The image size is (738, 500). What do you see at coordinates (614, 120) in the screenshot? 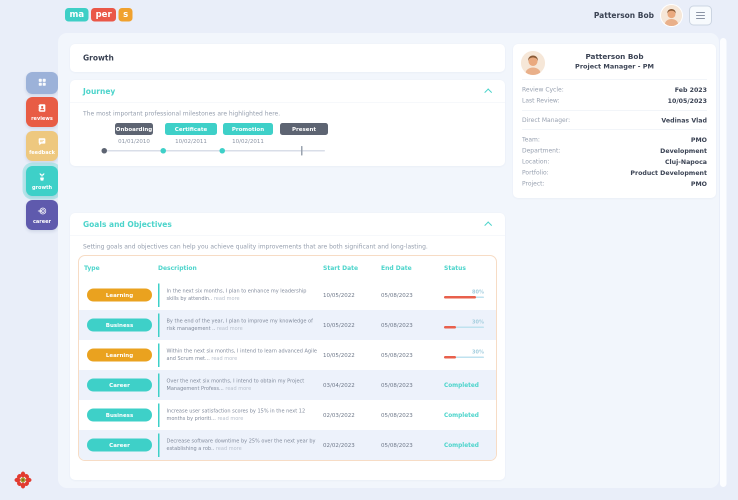
I see `profile-field-row: Direct Manager: Vedinas Vlad` at bounding box center [614, 120].